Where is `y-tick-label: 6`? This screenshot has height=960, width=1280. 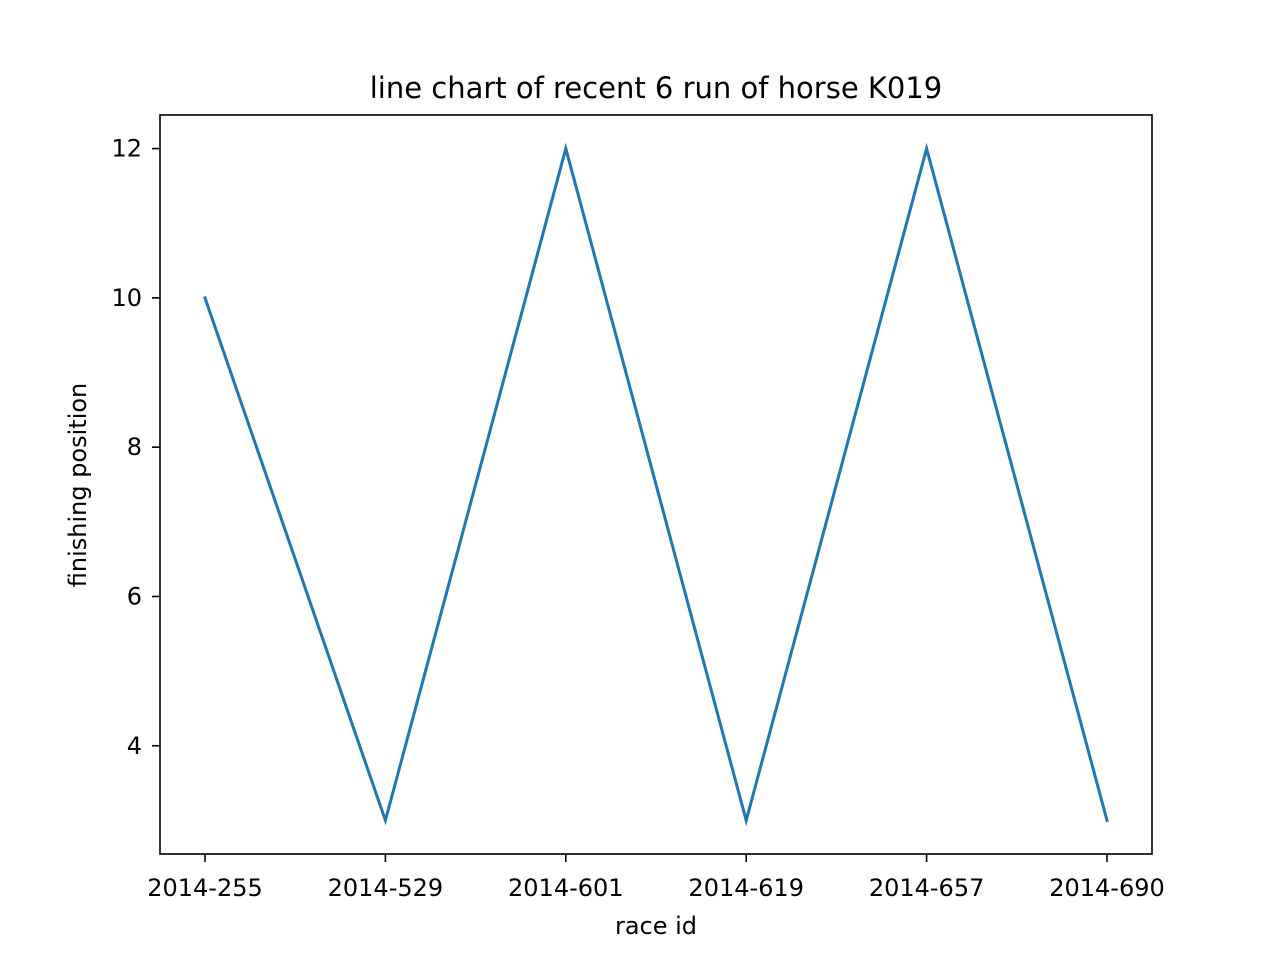
y-tick-label: 6 is located at coordinates (134, 596).